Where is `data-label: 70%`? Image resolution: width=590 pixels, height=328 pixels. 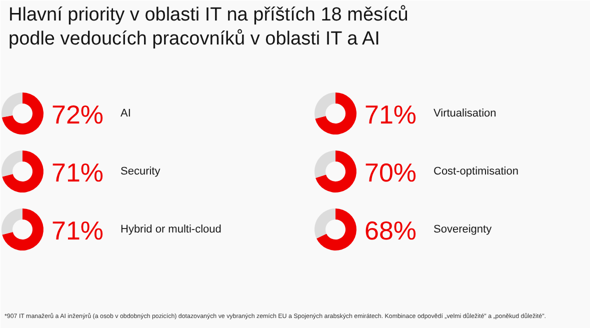
data-label: 70% is located at coordinates (390, 173).